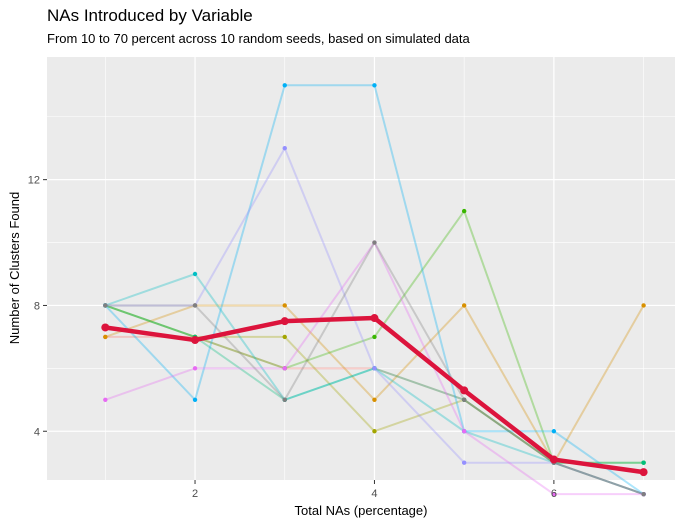 The image size is (683, 525). Describe the element at coordinates (34, 181) in the screenshot. I see `y-tick-label: 12` at that location.